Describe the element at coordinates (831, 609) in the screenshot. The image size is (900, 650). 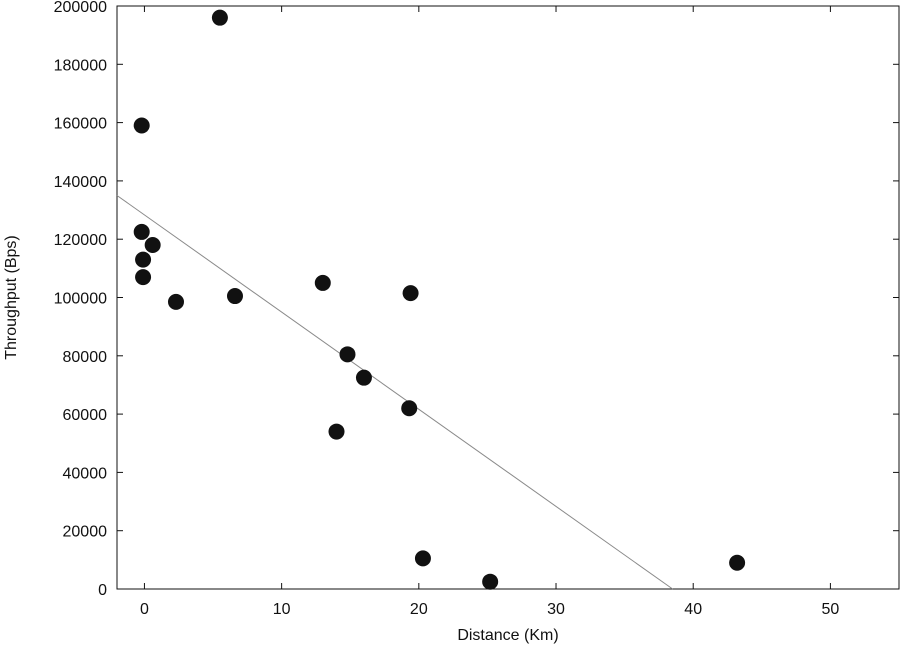
I see `x-tick-label: 50` at that location.